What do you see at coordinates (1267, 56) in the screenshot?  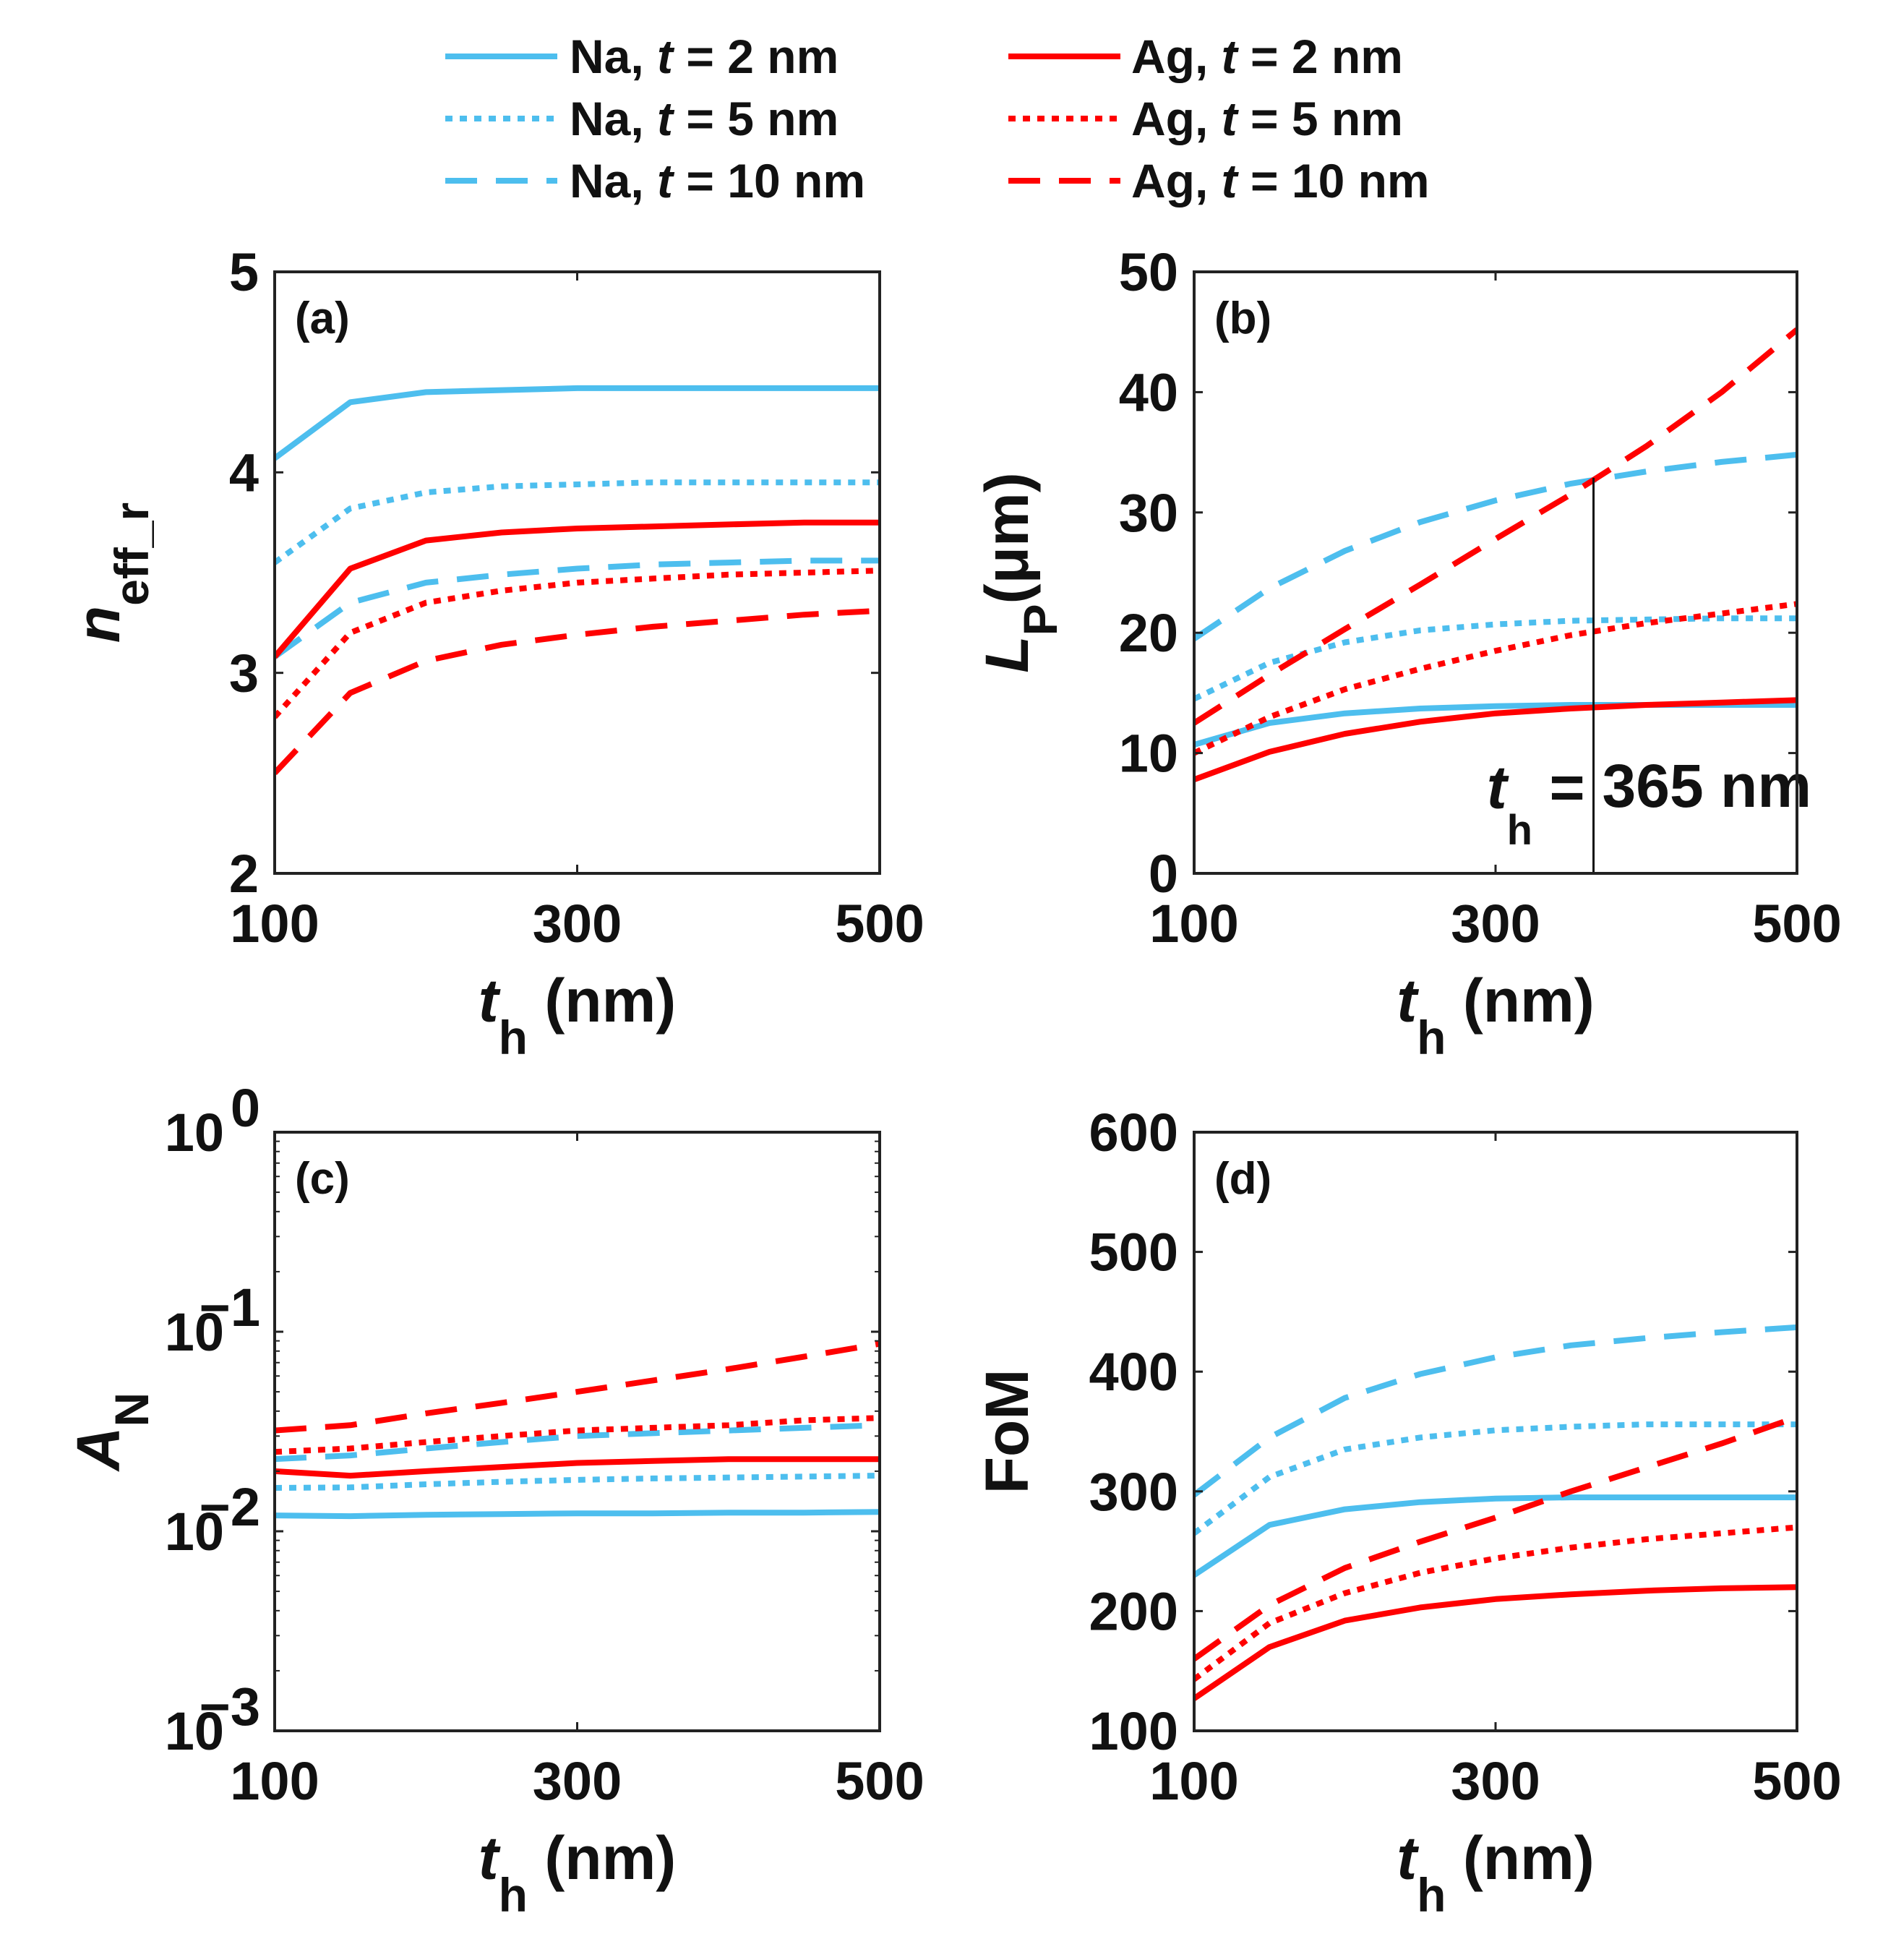 I see `legend-label: Ag, t = 2 nm` at bounding box center [1267, 56].